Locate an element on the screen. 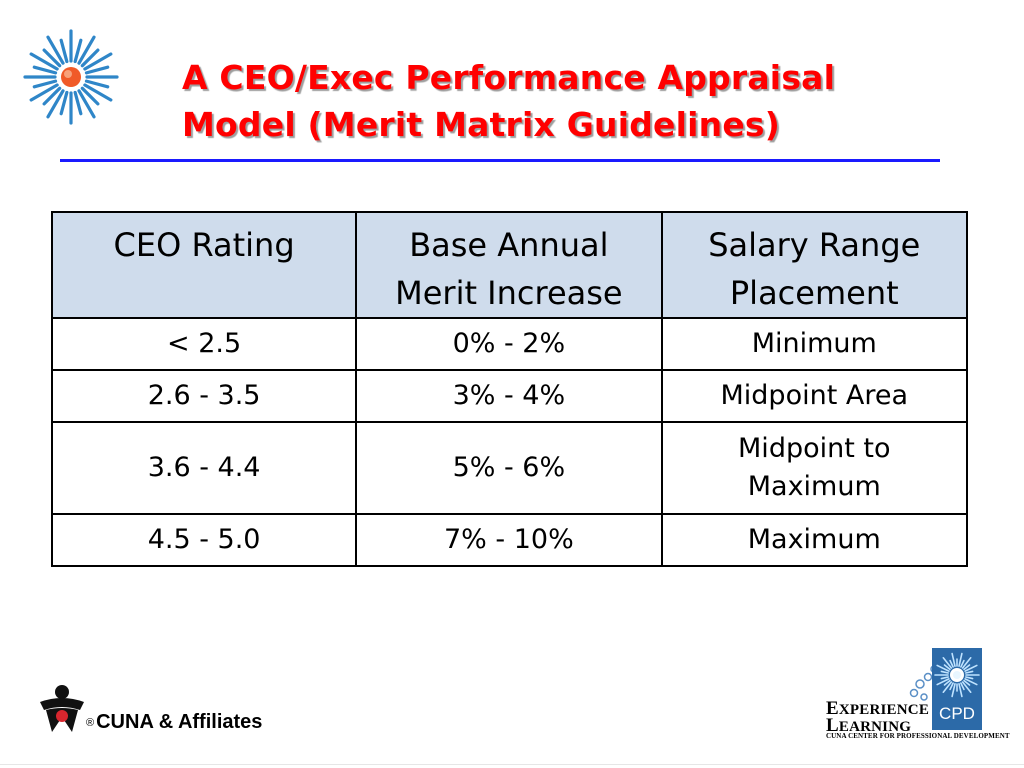 The height and width of the screenshot is (768, 1024). starburst-icon is located at coordinates (71, 77).